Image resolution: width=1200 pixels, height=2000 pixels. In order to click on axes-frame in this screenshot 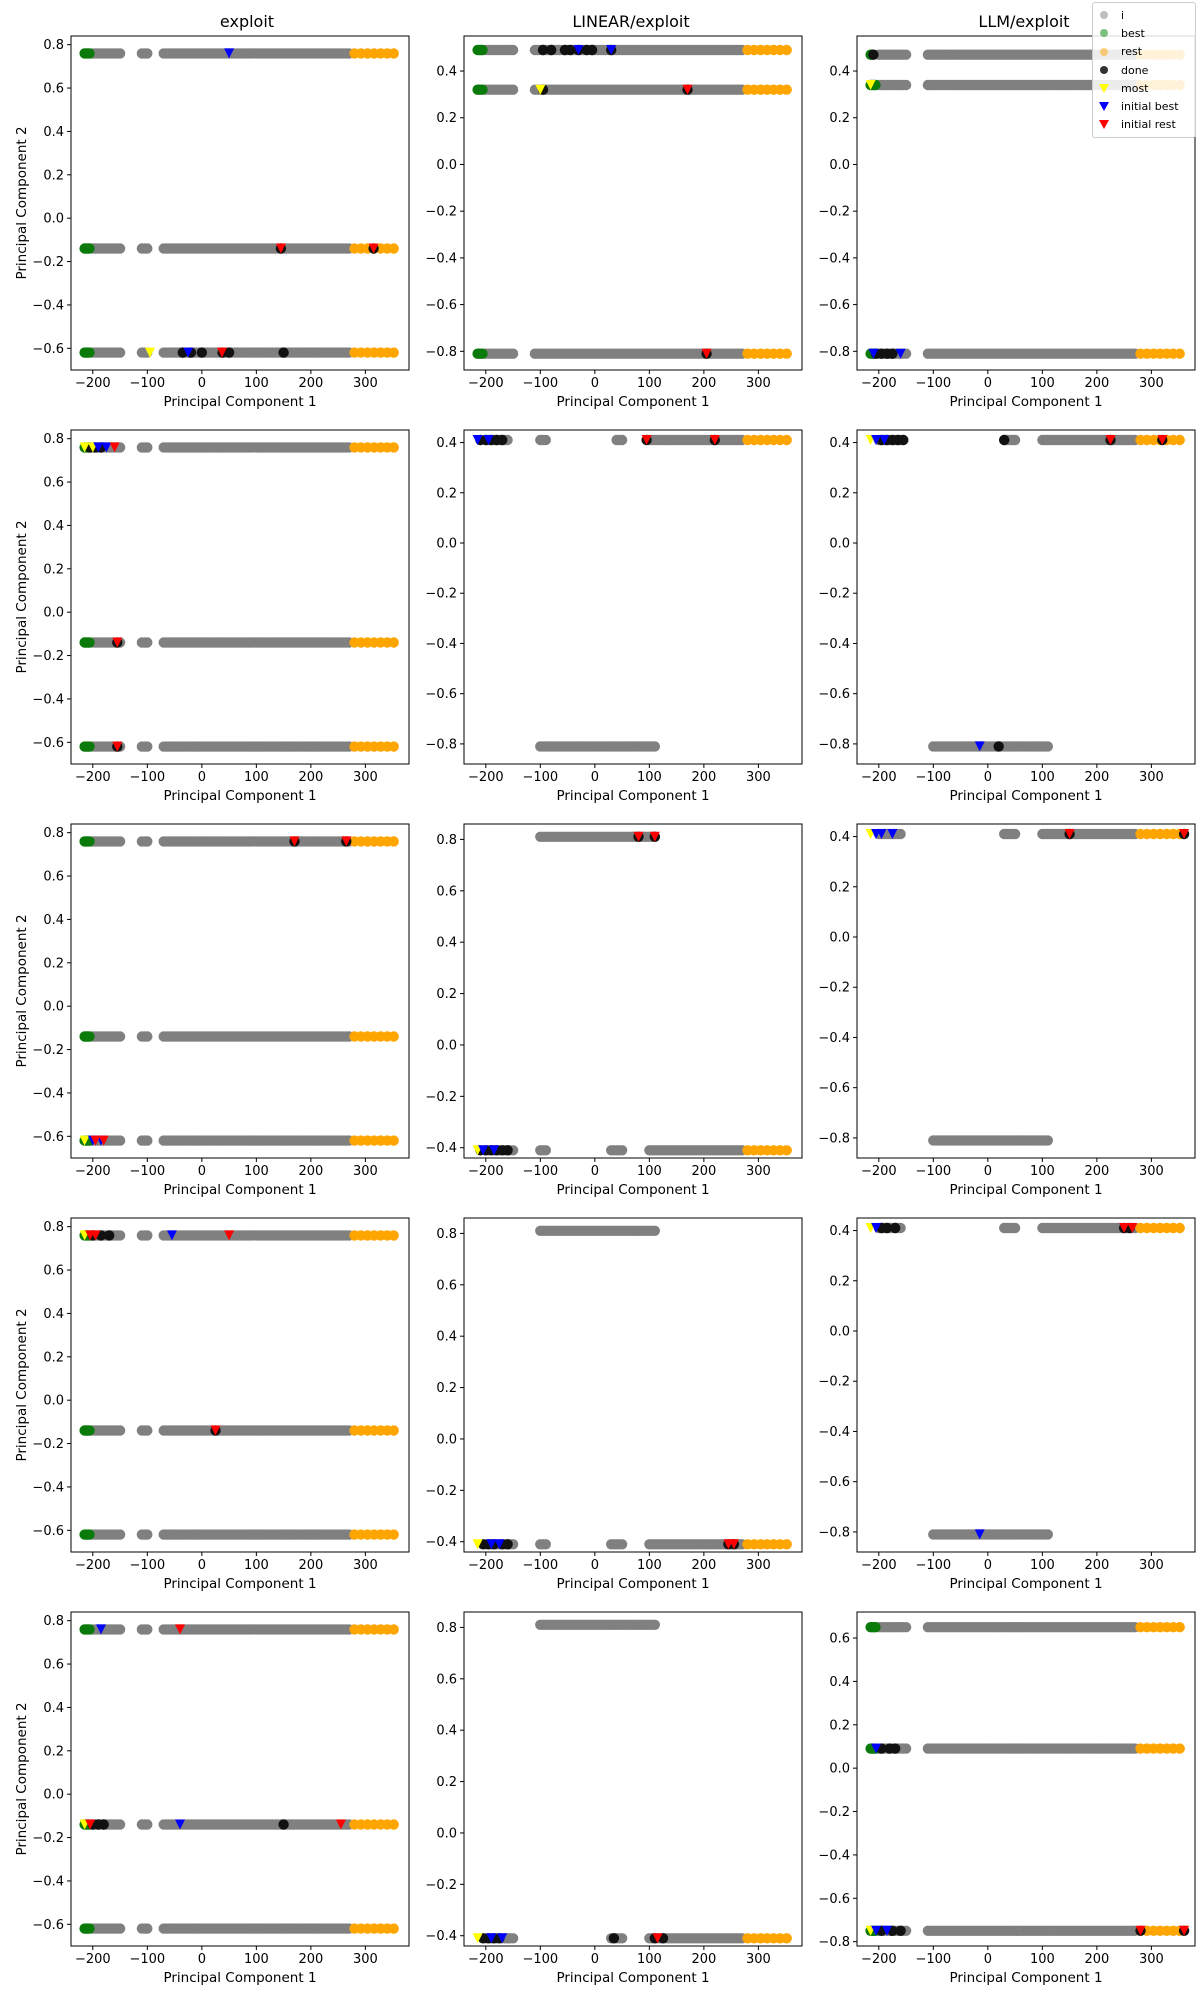, I will do `click(1026, 991)`.